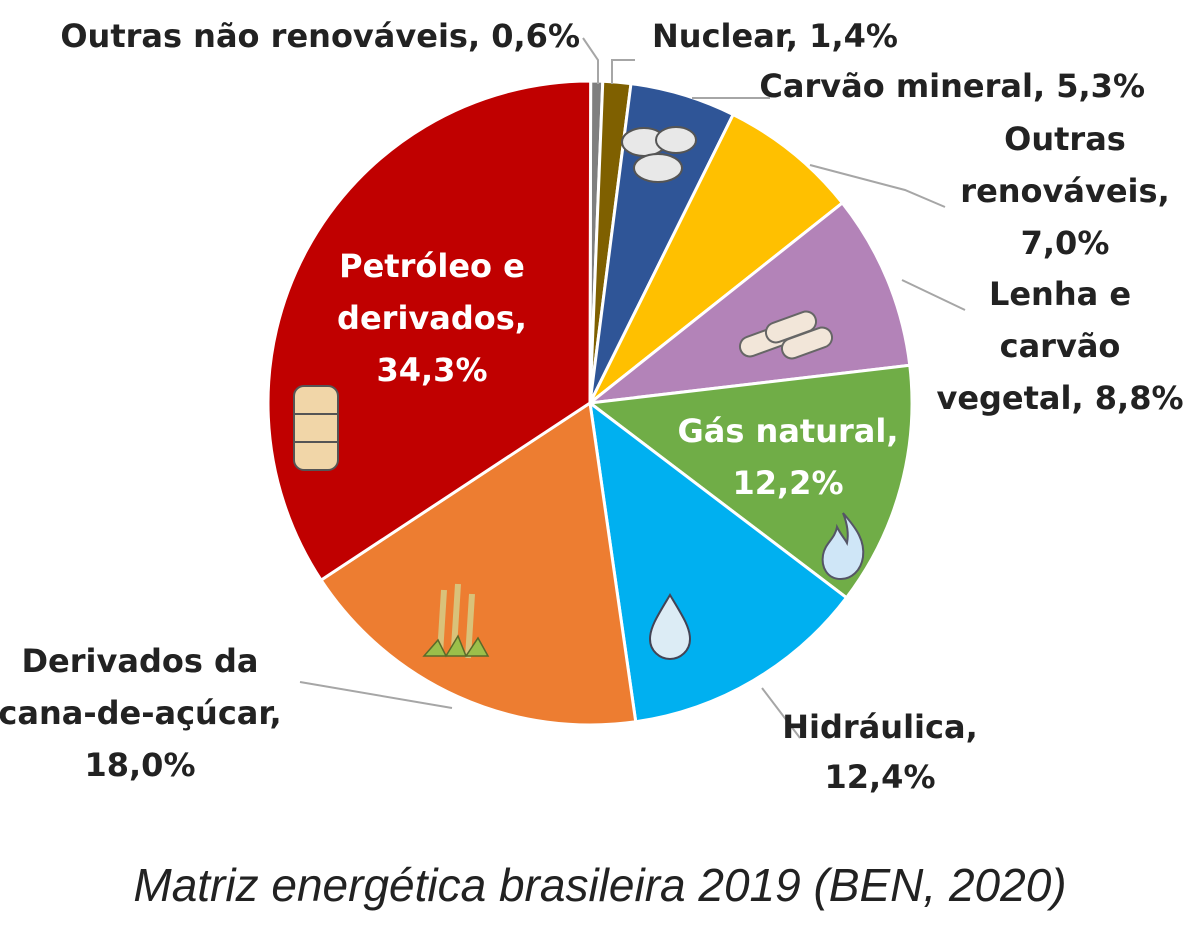  I want to click on slice-label: Outras renováveis, 7,0%, so click(1064, 191).